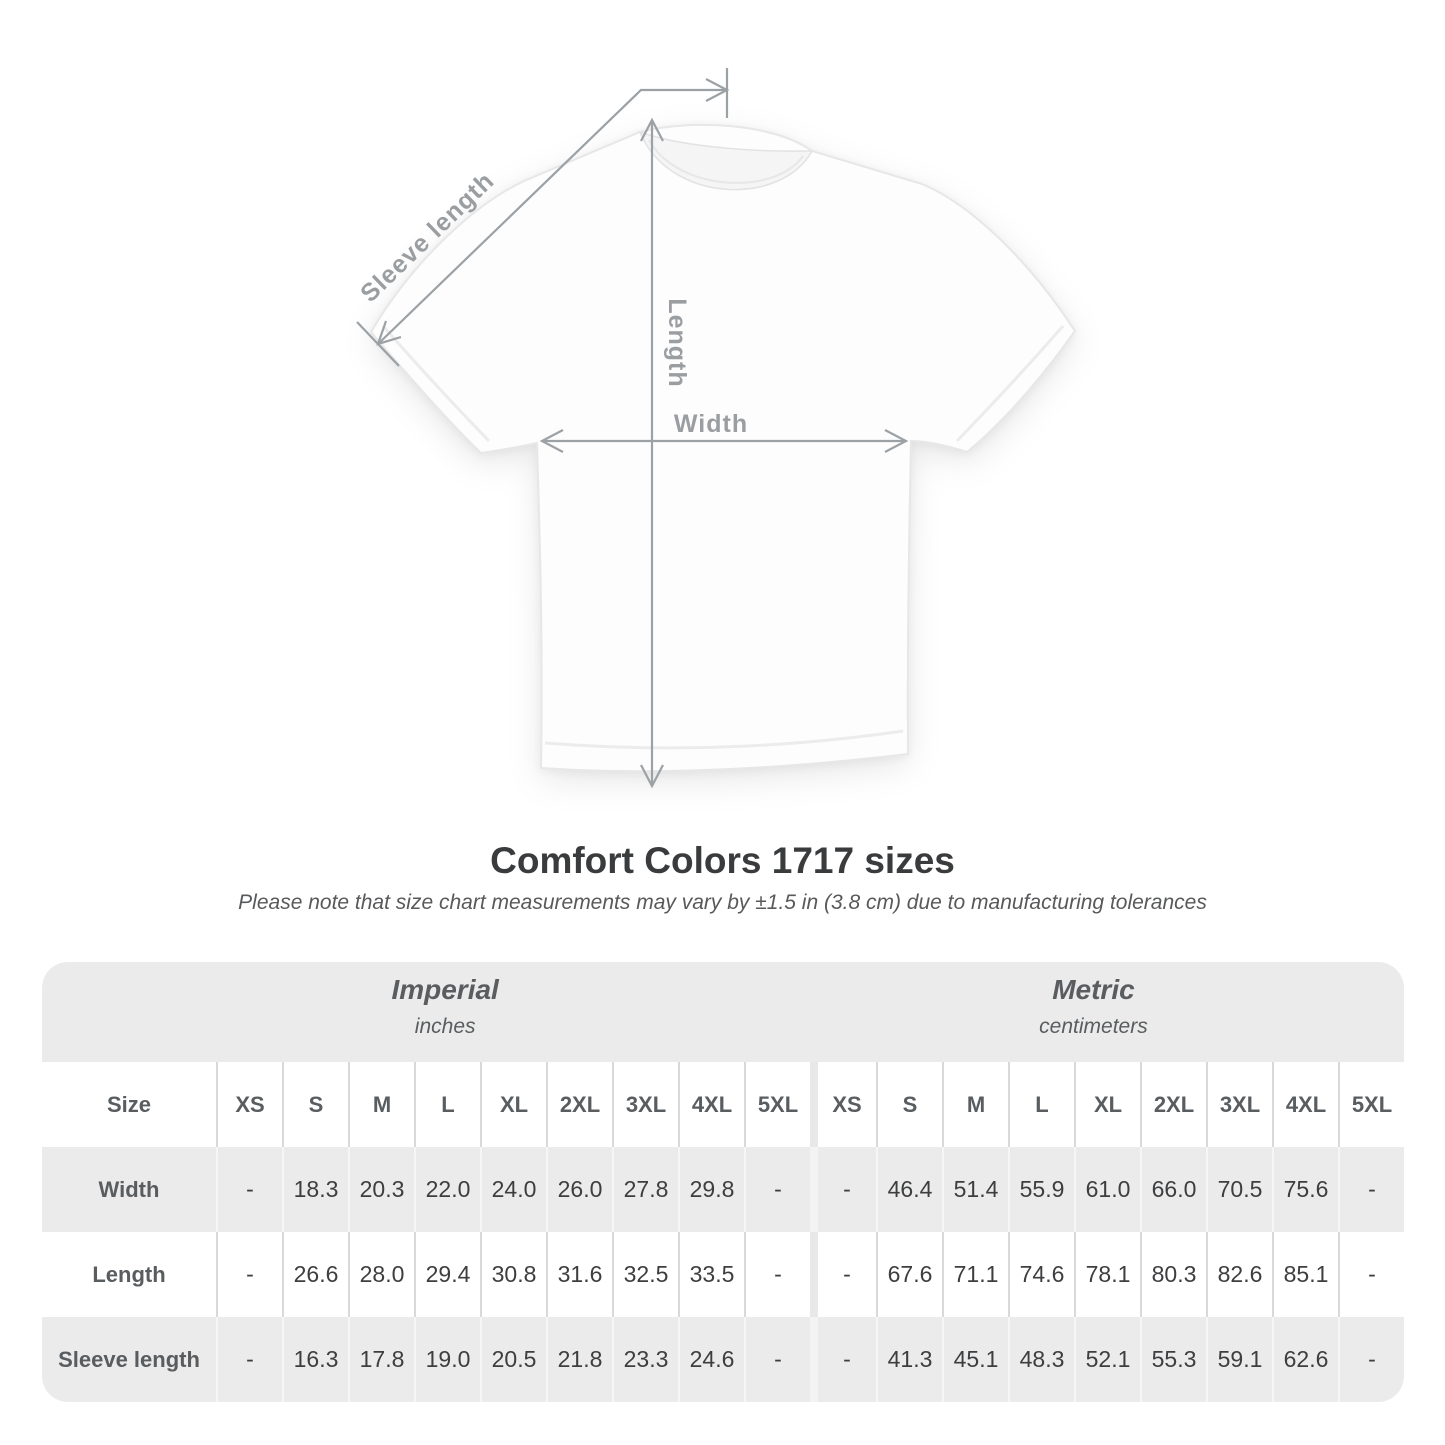 The height and width of the screenshot is (1445, 1445). What do you see at coordinates (1239, 1274) in the screenshot?
I see `value-length-metric-3xl: 82.6` at bounding box center [1239, 1274].